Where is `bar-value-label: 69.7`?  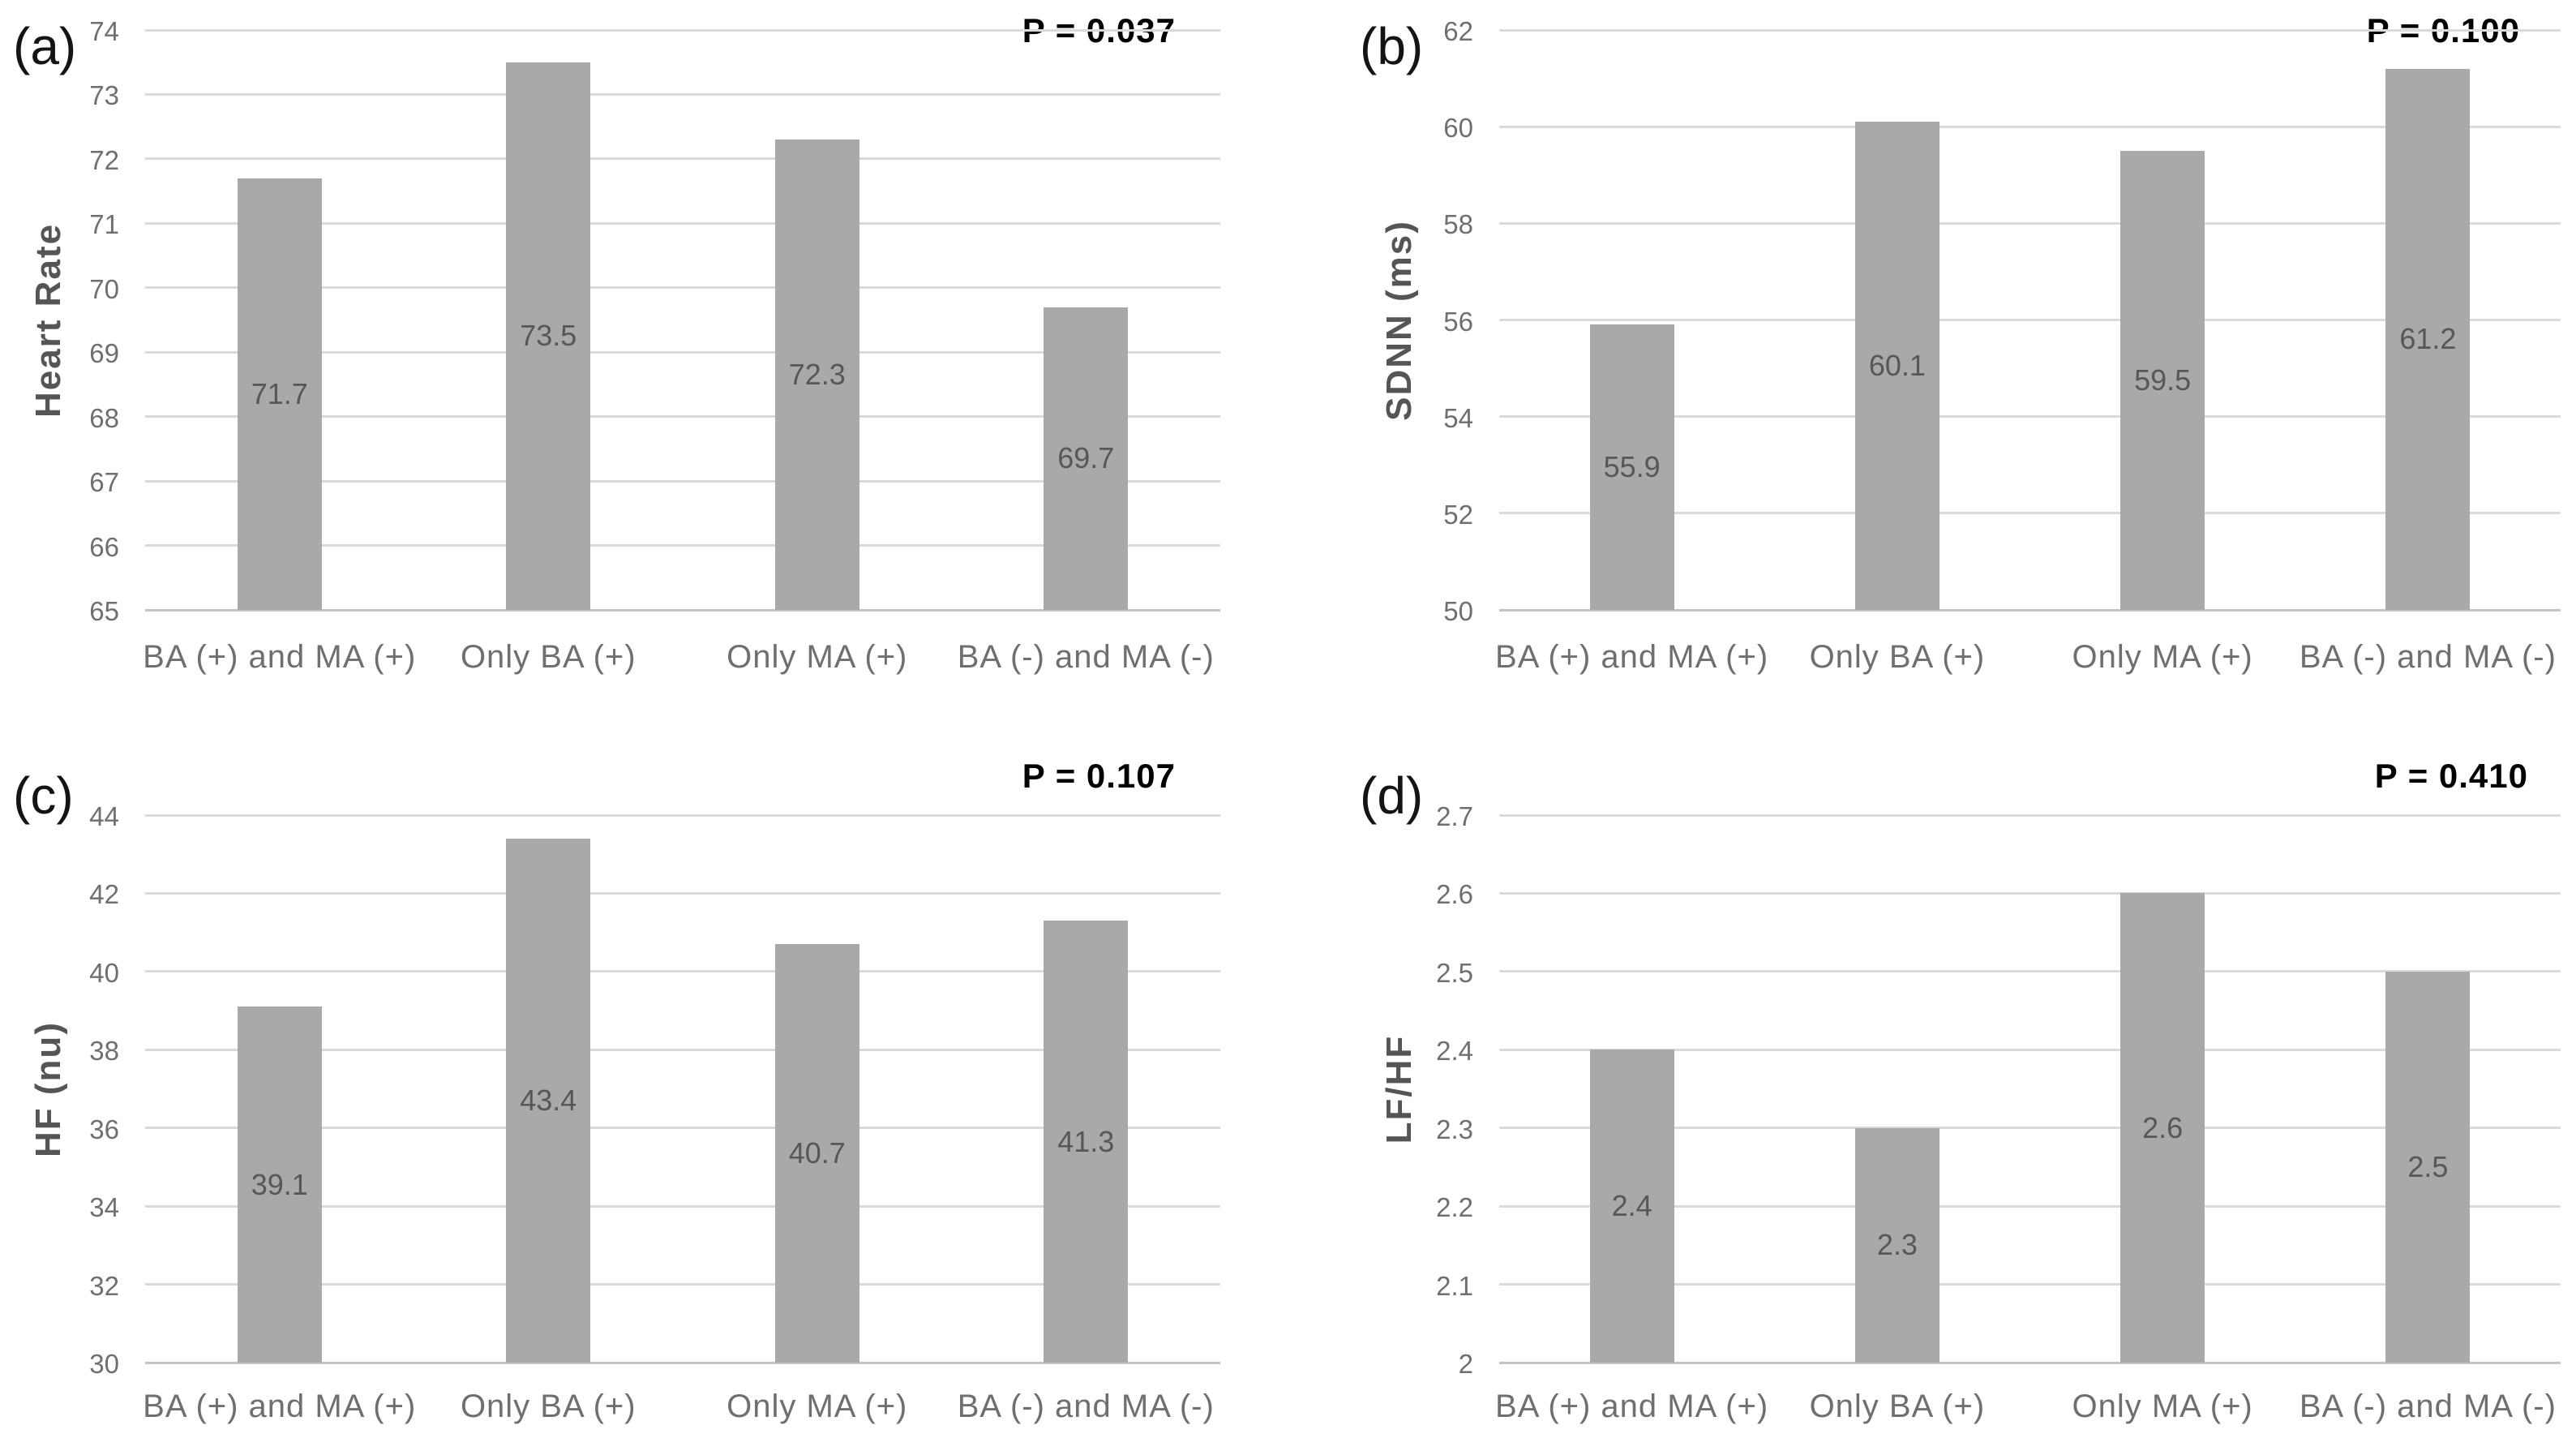 bar-value-label: 69.7 is located at coordinates (1086, 458).